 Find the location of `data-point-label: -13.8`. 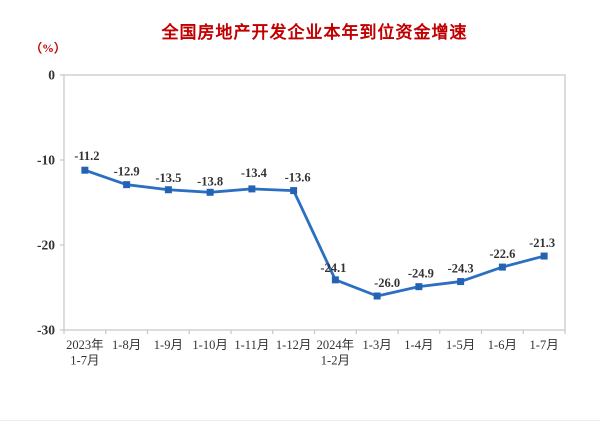

data-point-label: -13.8 is located at coordinates (210, 181).